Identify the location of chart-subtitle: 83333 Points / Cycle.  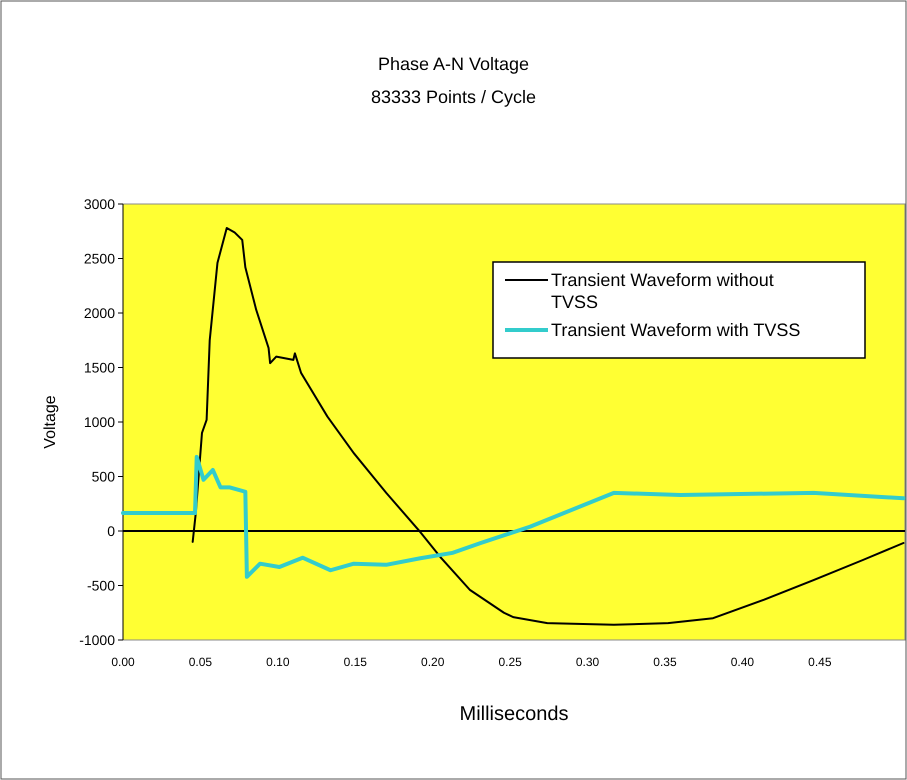
(453, 97).